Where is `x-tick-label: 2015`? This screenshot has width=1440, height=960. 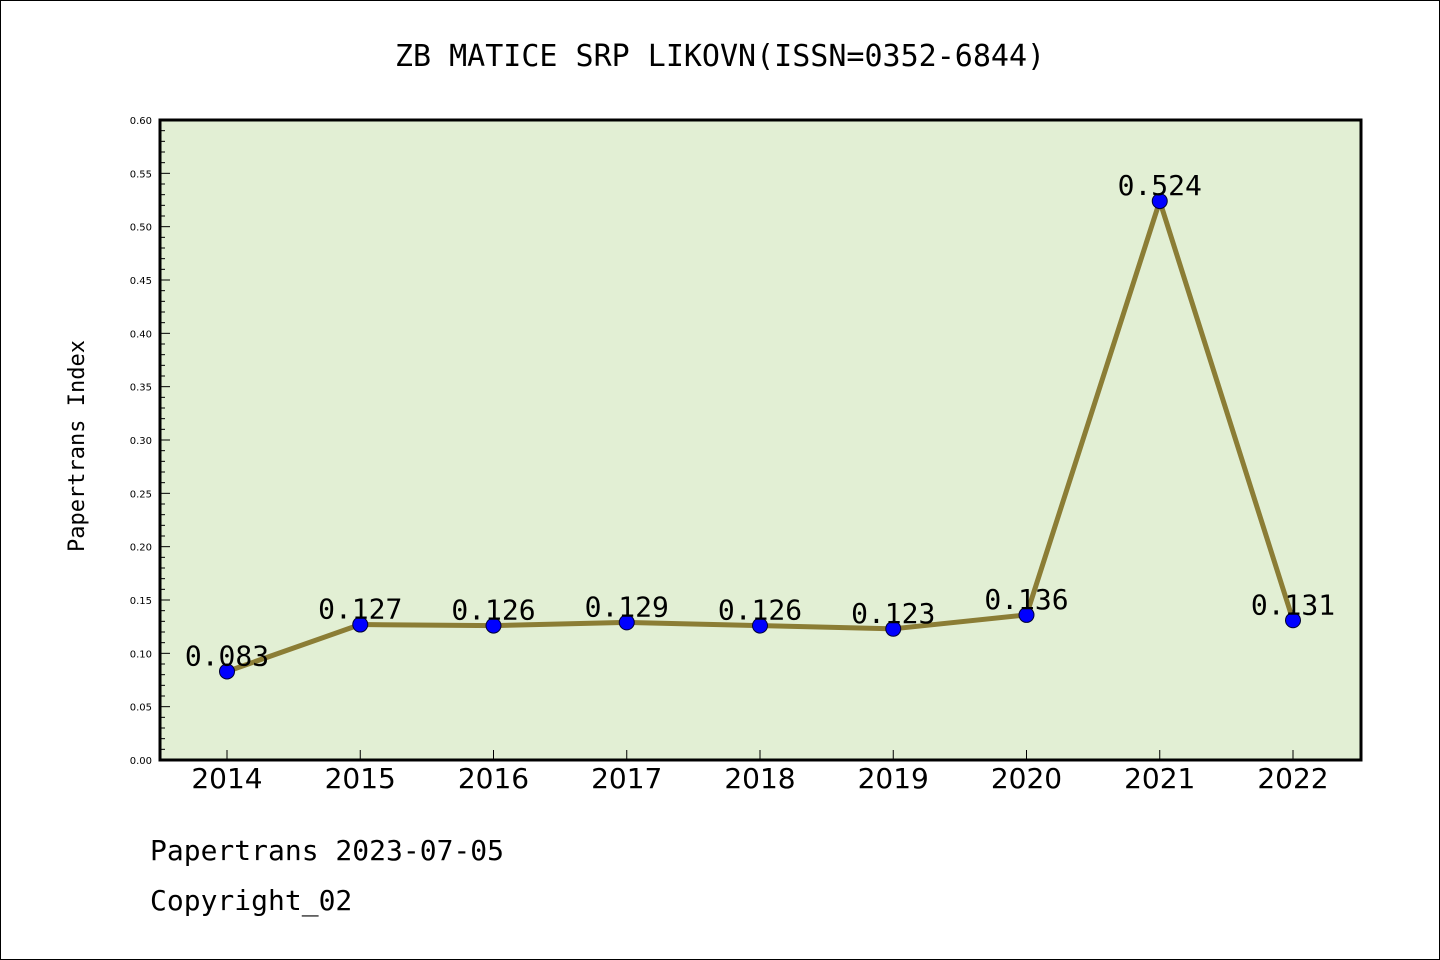 x-tick-label: 2015 is located at coordinates (360, 778).